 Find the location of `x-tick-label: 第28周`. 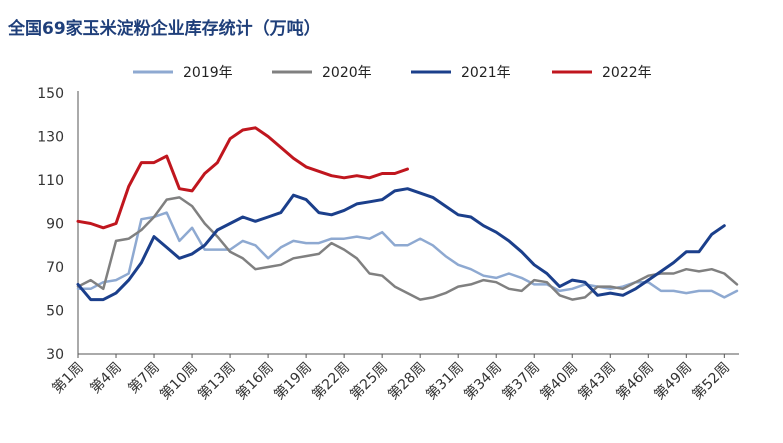

x-tick-label: 第28周 is located at coordinates (407, 381).